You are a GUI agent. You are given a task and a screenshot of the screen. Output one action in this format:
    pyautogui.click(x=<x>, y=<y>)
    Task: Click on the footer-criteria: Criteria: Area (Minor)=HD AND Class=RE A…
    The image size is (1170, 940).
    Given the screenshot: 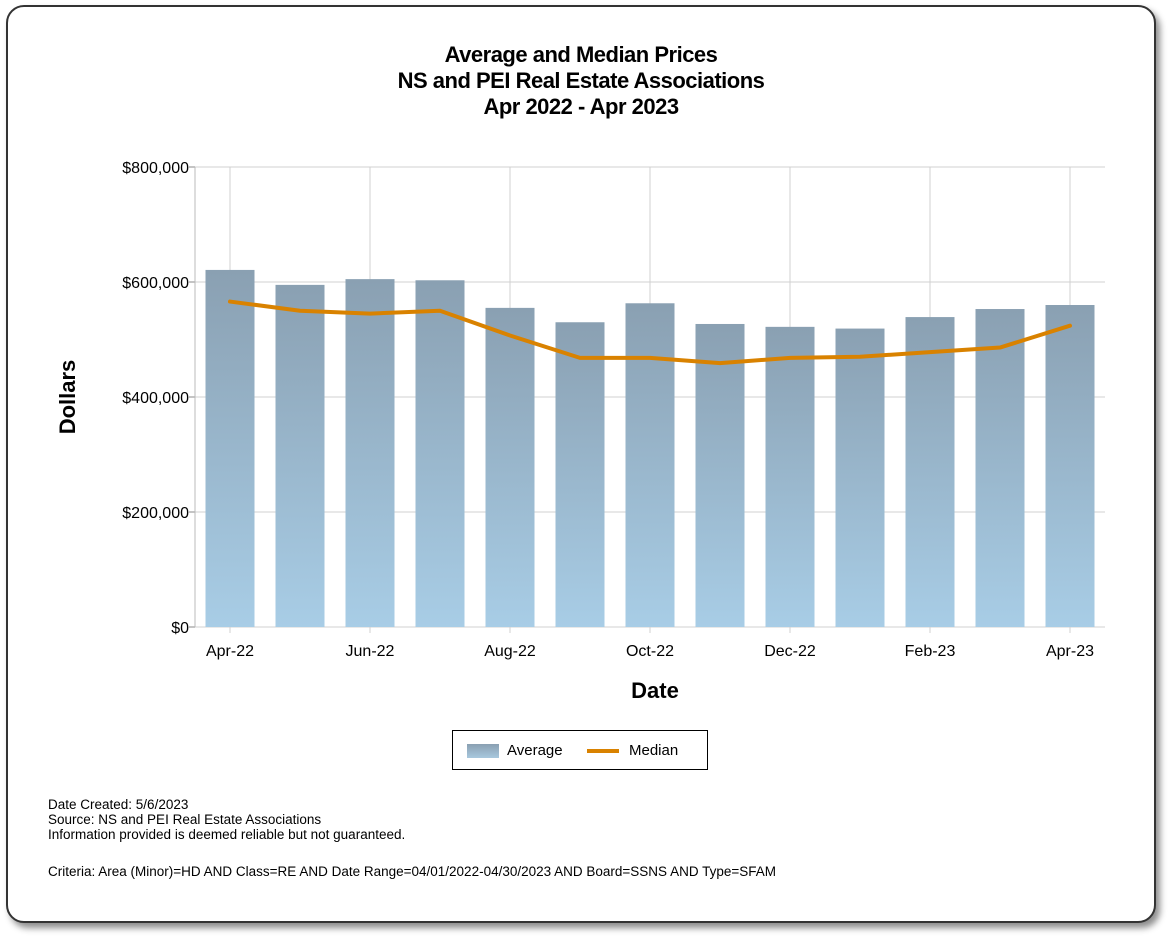 What is the action you would take?
    pyautogui.click(x=412, y=871)
    